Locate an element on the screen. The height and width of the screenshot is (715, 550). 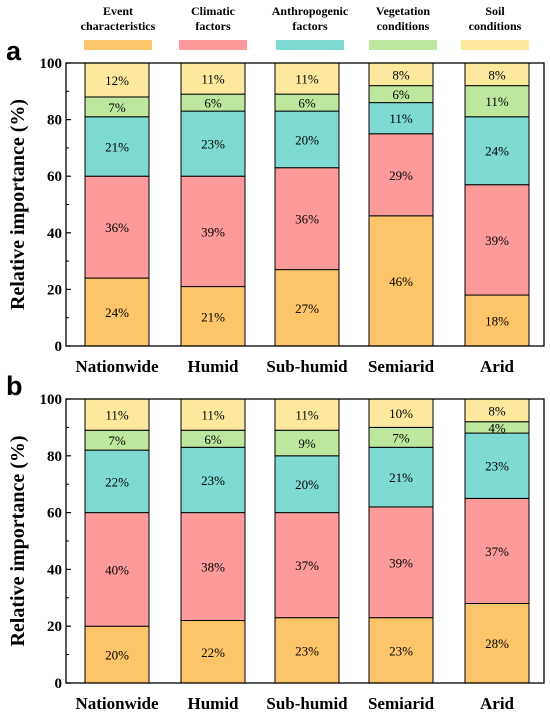
data-label: 18% is located at coordinates (497, 321).